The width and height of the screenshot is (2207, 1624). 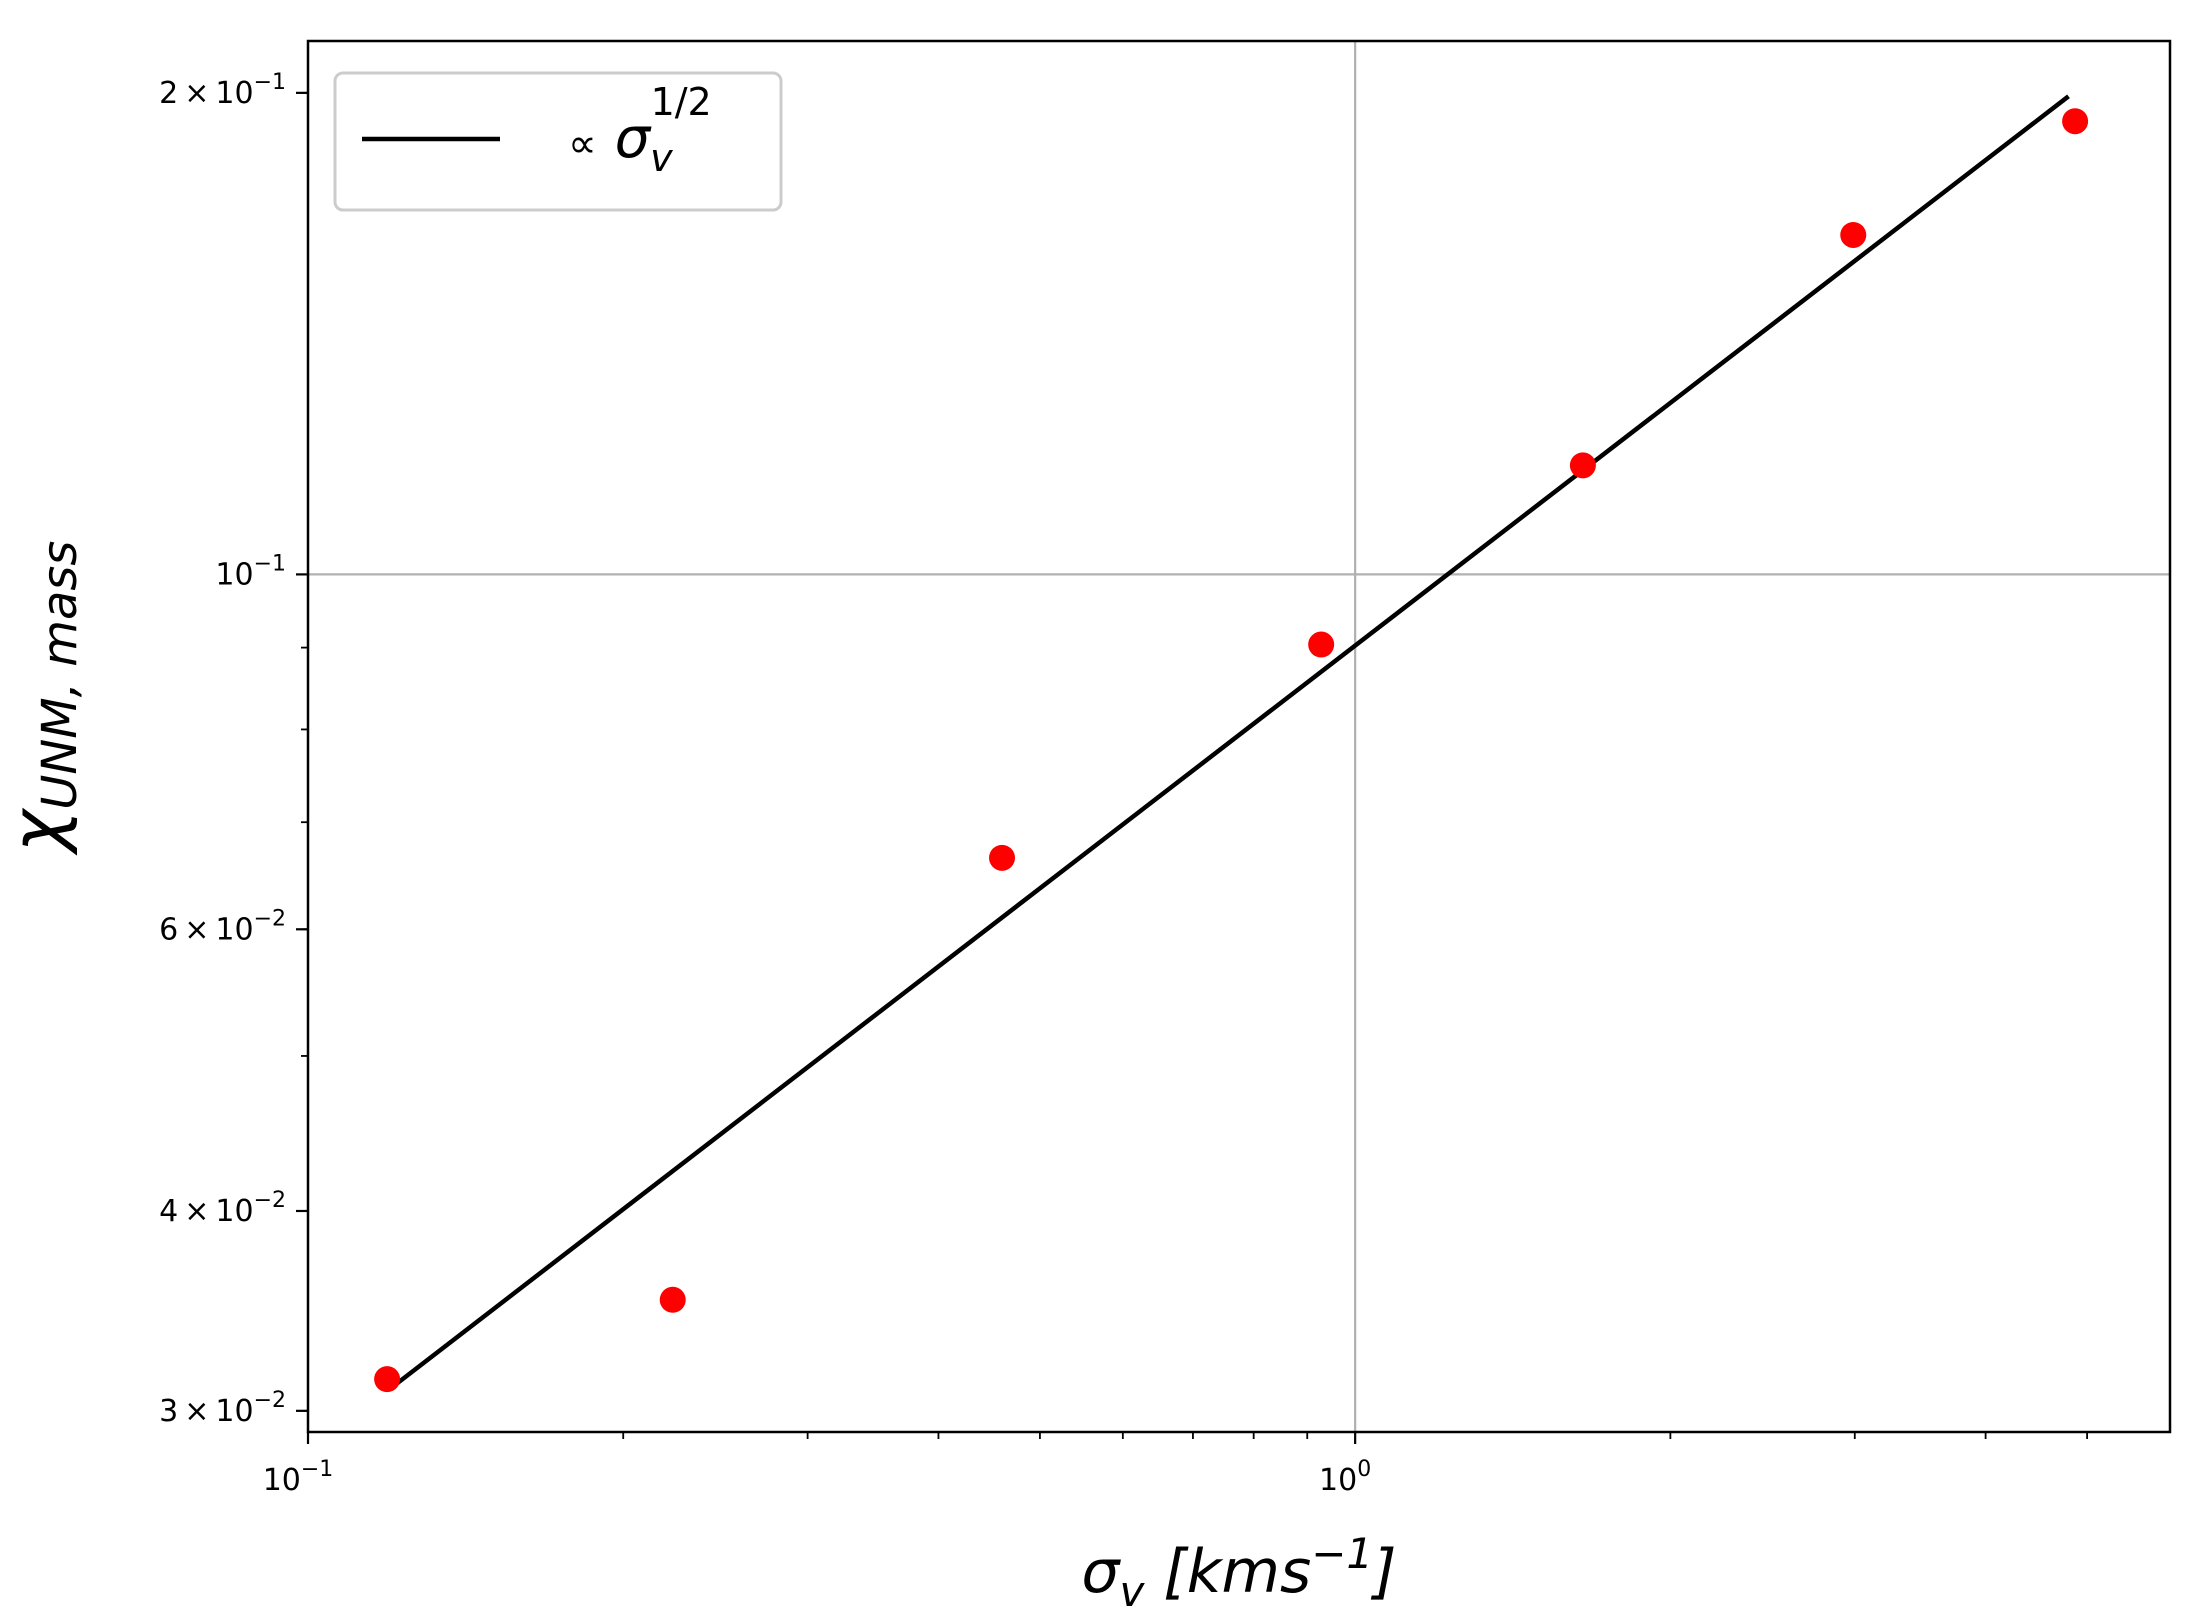 I want to click on legend-subscript: v, so click(x=661, y=158).